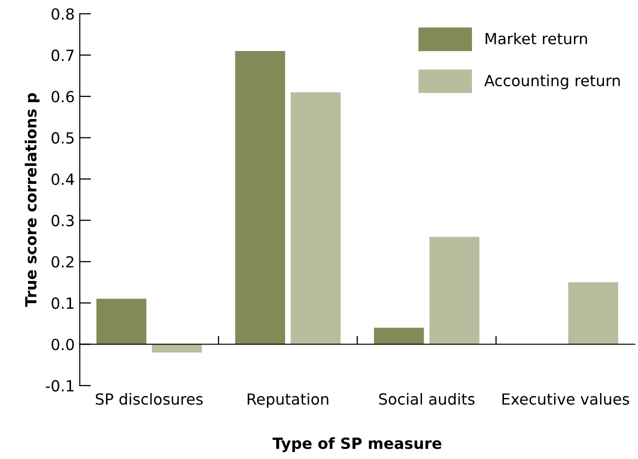 This screenshot has height=459, width=638. Describe the element at coordinates (63, 96) in the screenshot. I see `y-tick-label: 0.6` at that location.